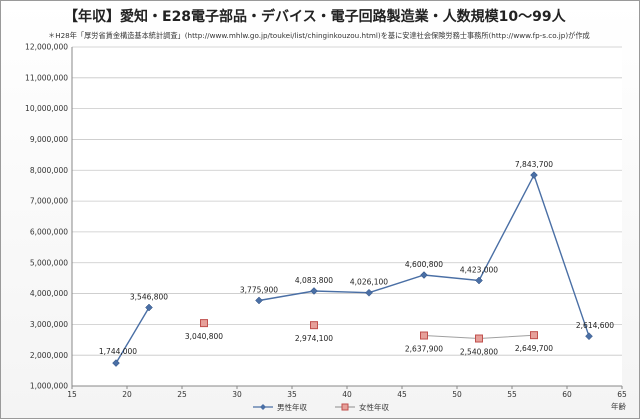 The width and height of the screenshot is (640, 419). Describe the element at coordinates (622, 394) in the screenshot. I see `x-tick-label: 65` at that location.